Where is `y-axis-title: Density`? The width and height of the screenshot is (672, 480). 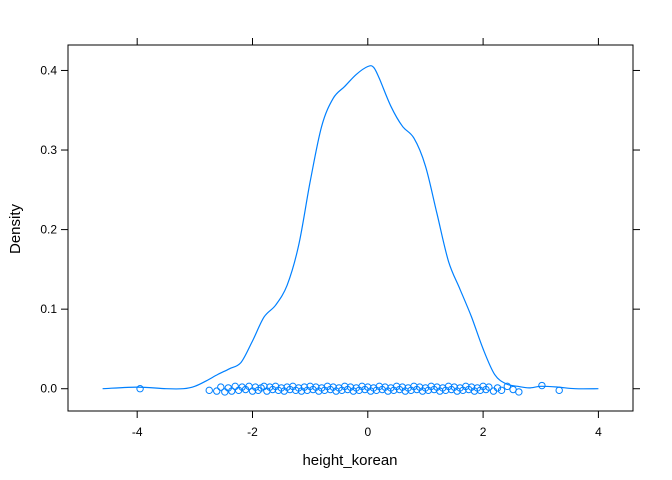
y-axis-title: Density is located at coordinates (15, 228).